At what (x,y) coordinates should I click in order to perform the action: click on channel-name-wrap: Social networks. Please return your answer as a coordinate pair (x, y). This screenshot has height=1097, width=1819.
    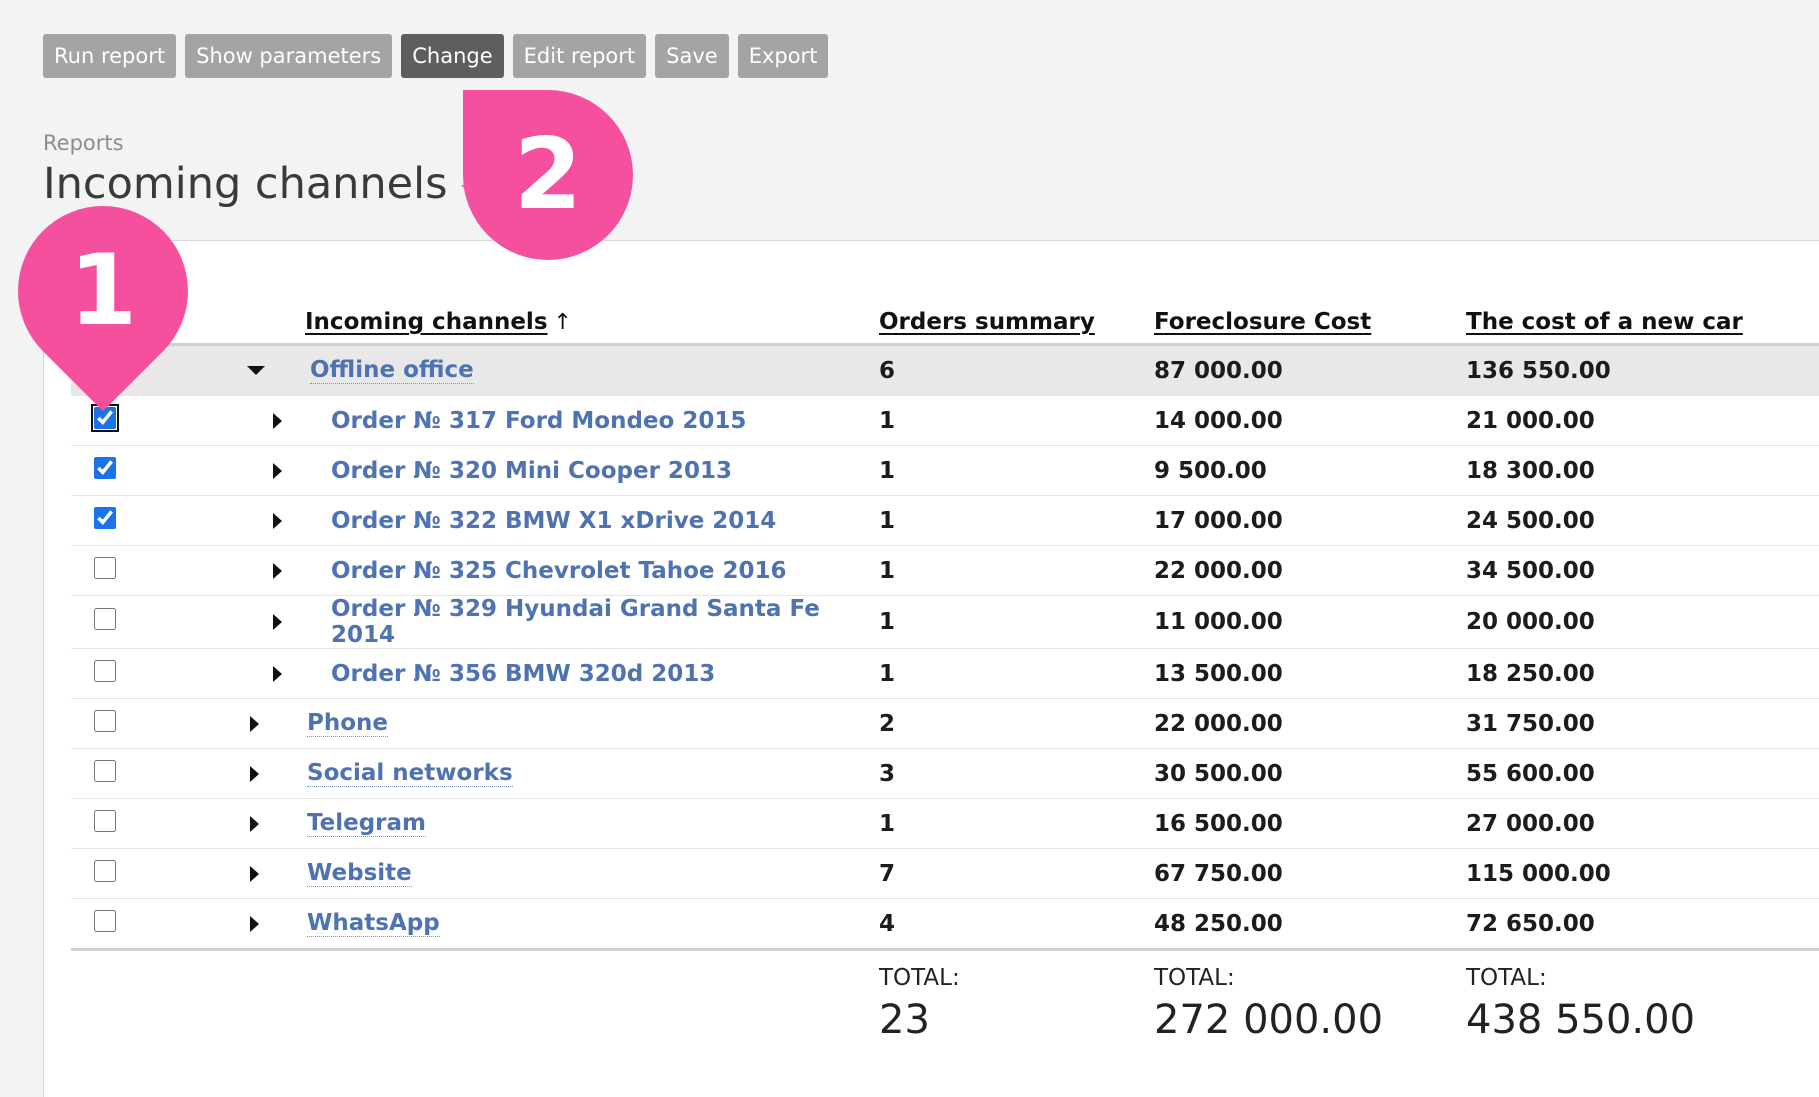
    Looking at the image, I should click on (509, 773).